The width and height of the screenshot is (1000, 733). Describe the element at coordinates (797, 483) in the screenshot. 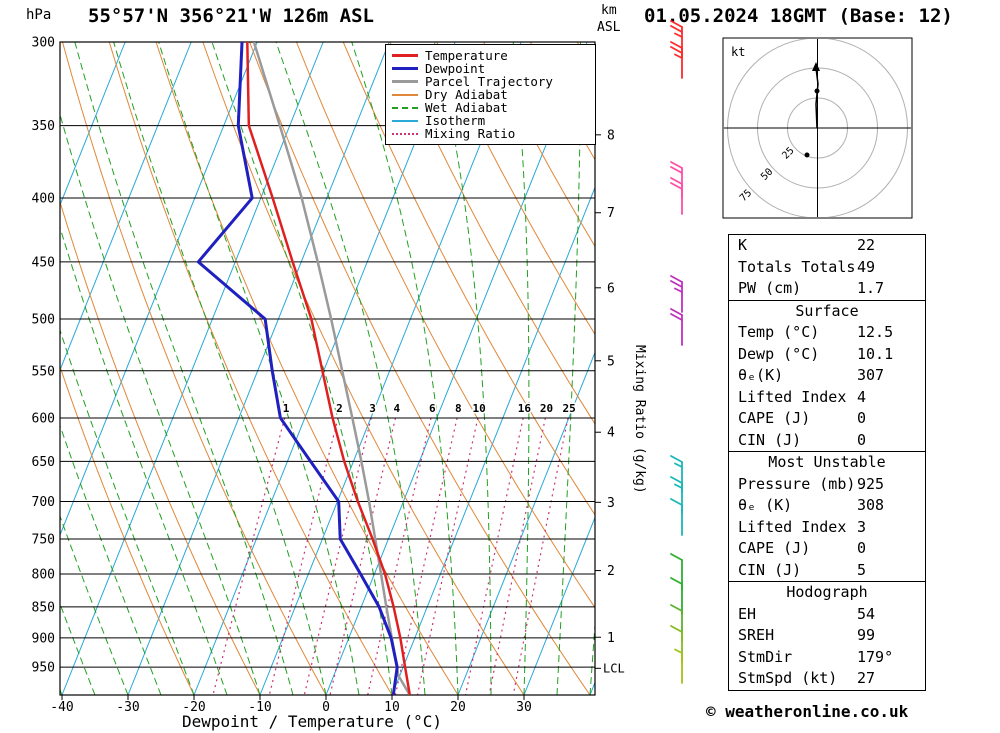

I see `stat-label: Pressure (mb)` at that location.